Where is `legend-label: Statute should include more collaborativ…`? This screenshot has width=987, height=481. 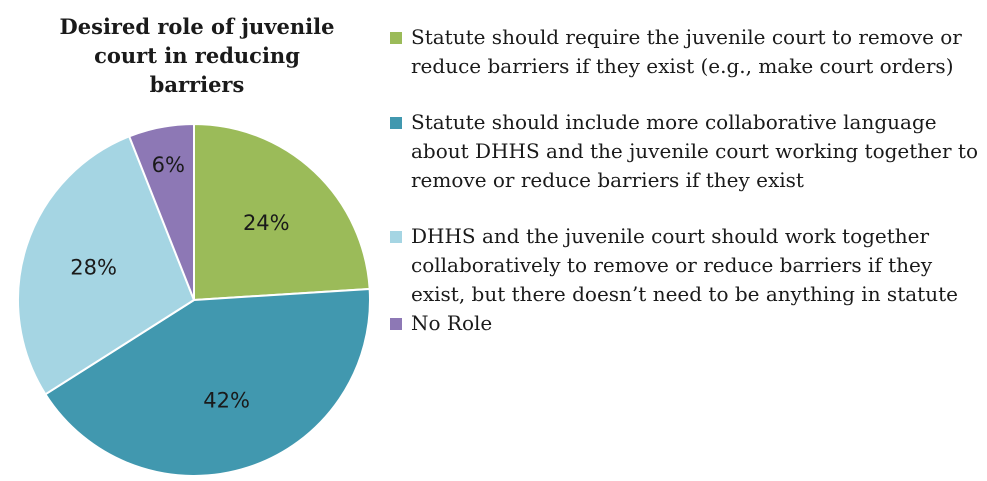 legend-label: Statute should include more collaborativ… is located at coordinates (695, 151).